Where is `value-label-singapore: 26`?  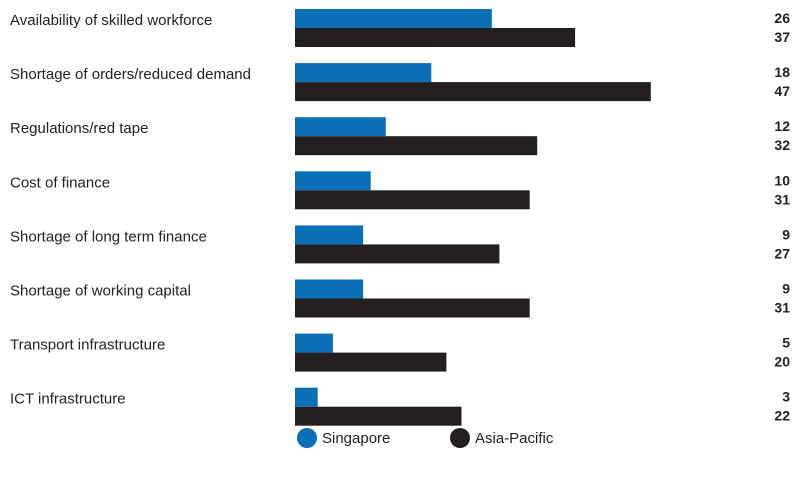
value-label-singapore: 26 is located at coordinates (782, 18).